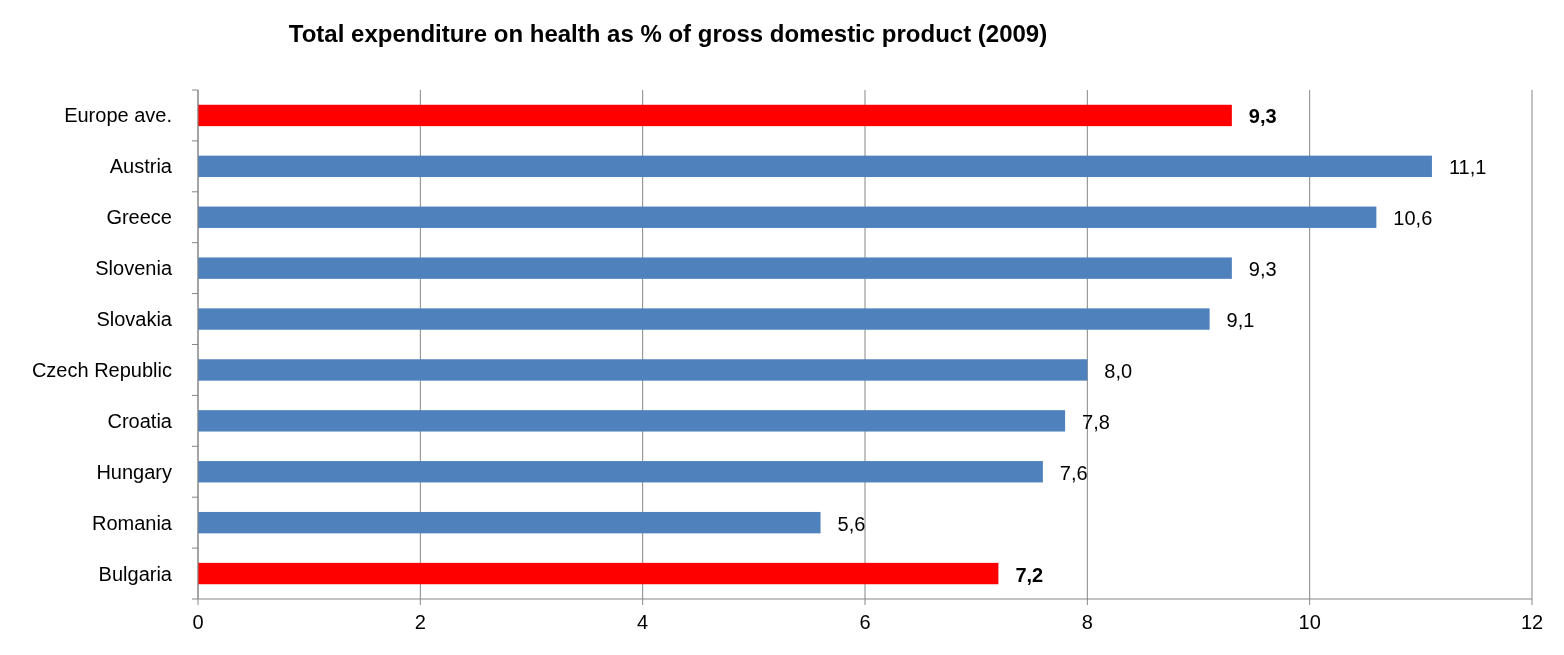  I want to click on x-tick-label: 8, so click(1087, 622).